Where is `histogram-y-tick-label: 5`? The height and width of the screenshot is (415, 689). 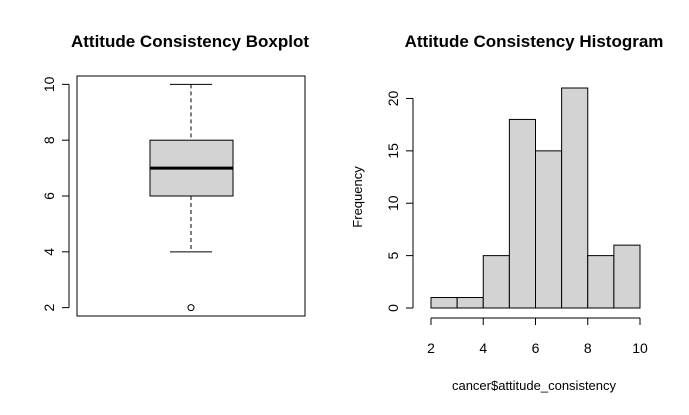
histogram-y-tick-label: 5 is located at coordinates (393, 256).